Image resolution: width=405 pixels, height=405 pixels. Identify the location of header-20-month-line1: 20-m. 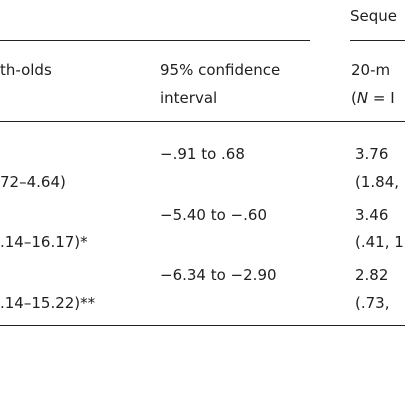
(371, 70).